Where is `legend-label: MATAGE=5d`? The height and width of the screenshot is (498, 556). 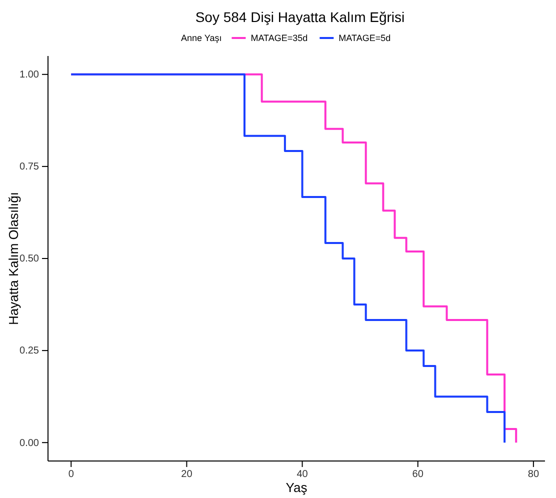
legend-label: MATAGE=5d is located at coordinates (364, 38).